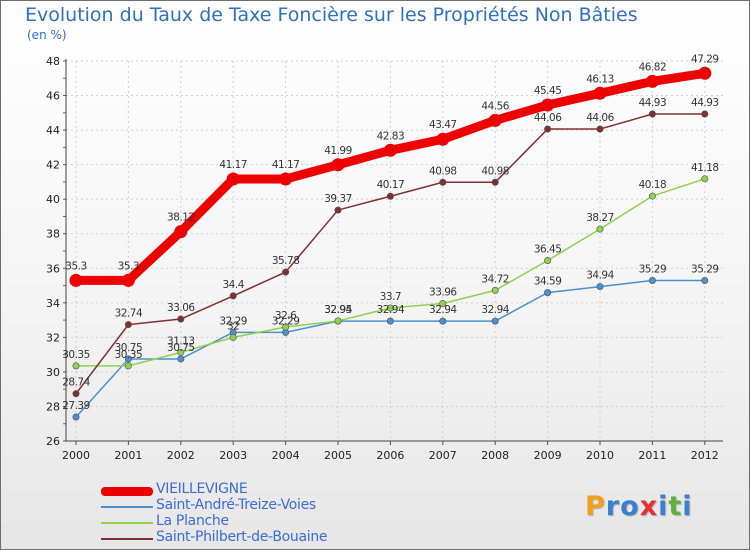 Image resolution: width=750 pixels, height=550 pixels. What do you see at coordinates (53, 406) in the screenshot?
I see `y-tick-label: 28` at bounding box center [53, 406].